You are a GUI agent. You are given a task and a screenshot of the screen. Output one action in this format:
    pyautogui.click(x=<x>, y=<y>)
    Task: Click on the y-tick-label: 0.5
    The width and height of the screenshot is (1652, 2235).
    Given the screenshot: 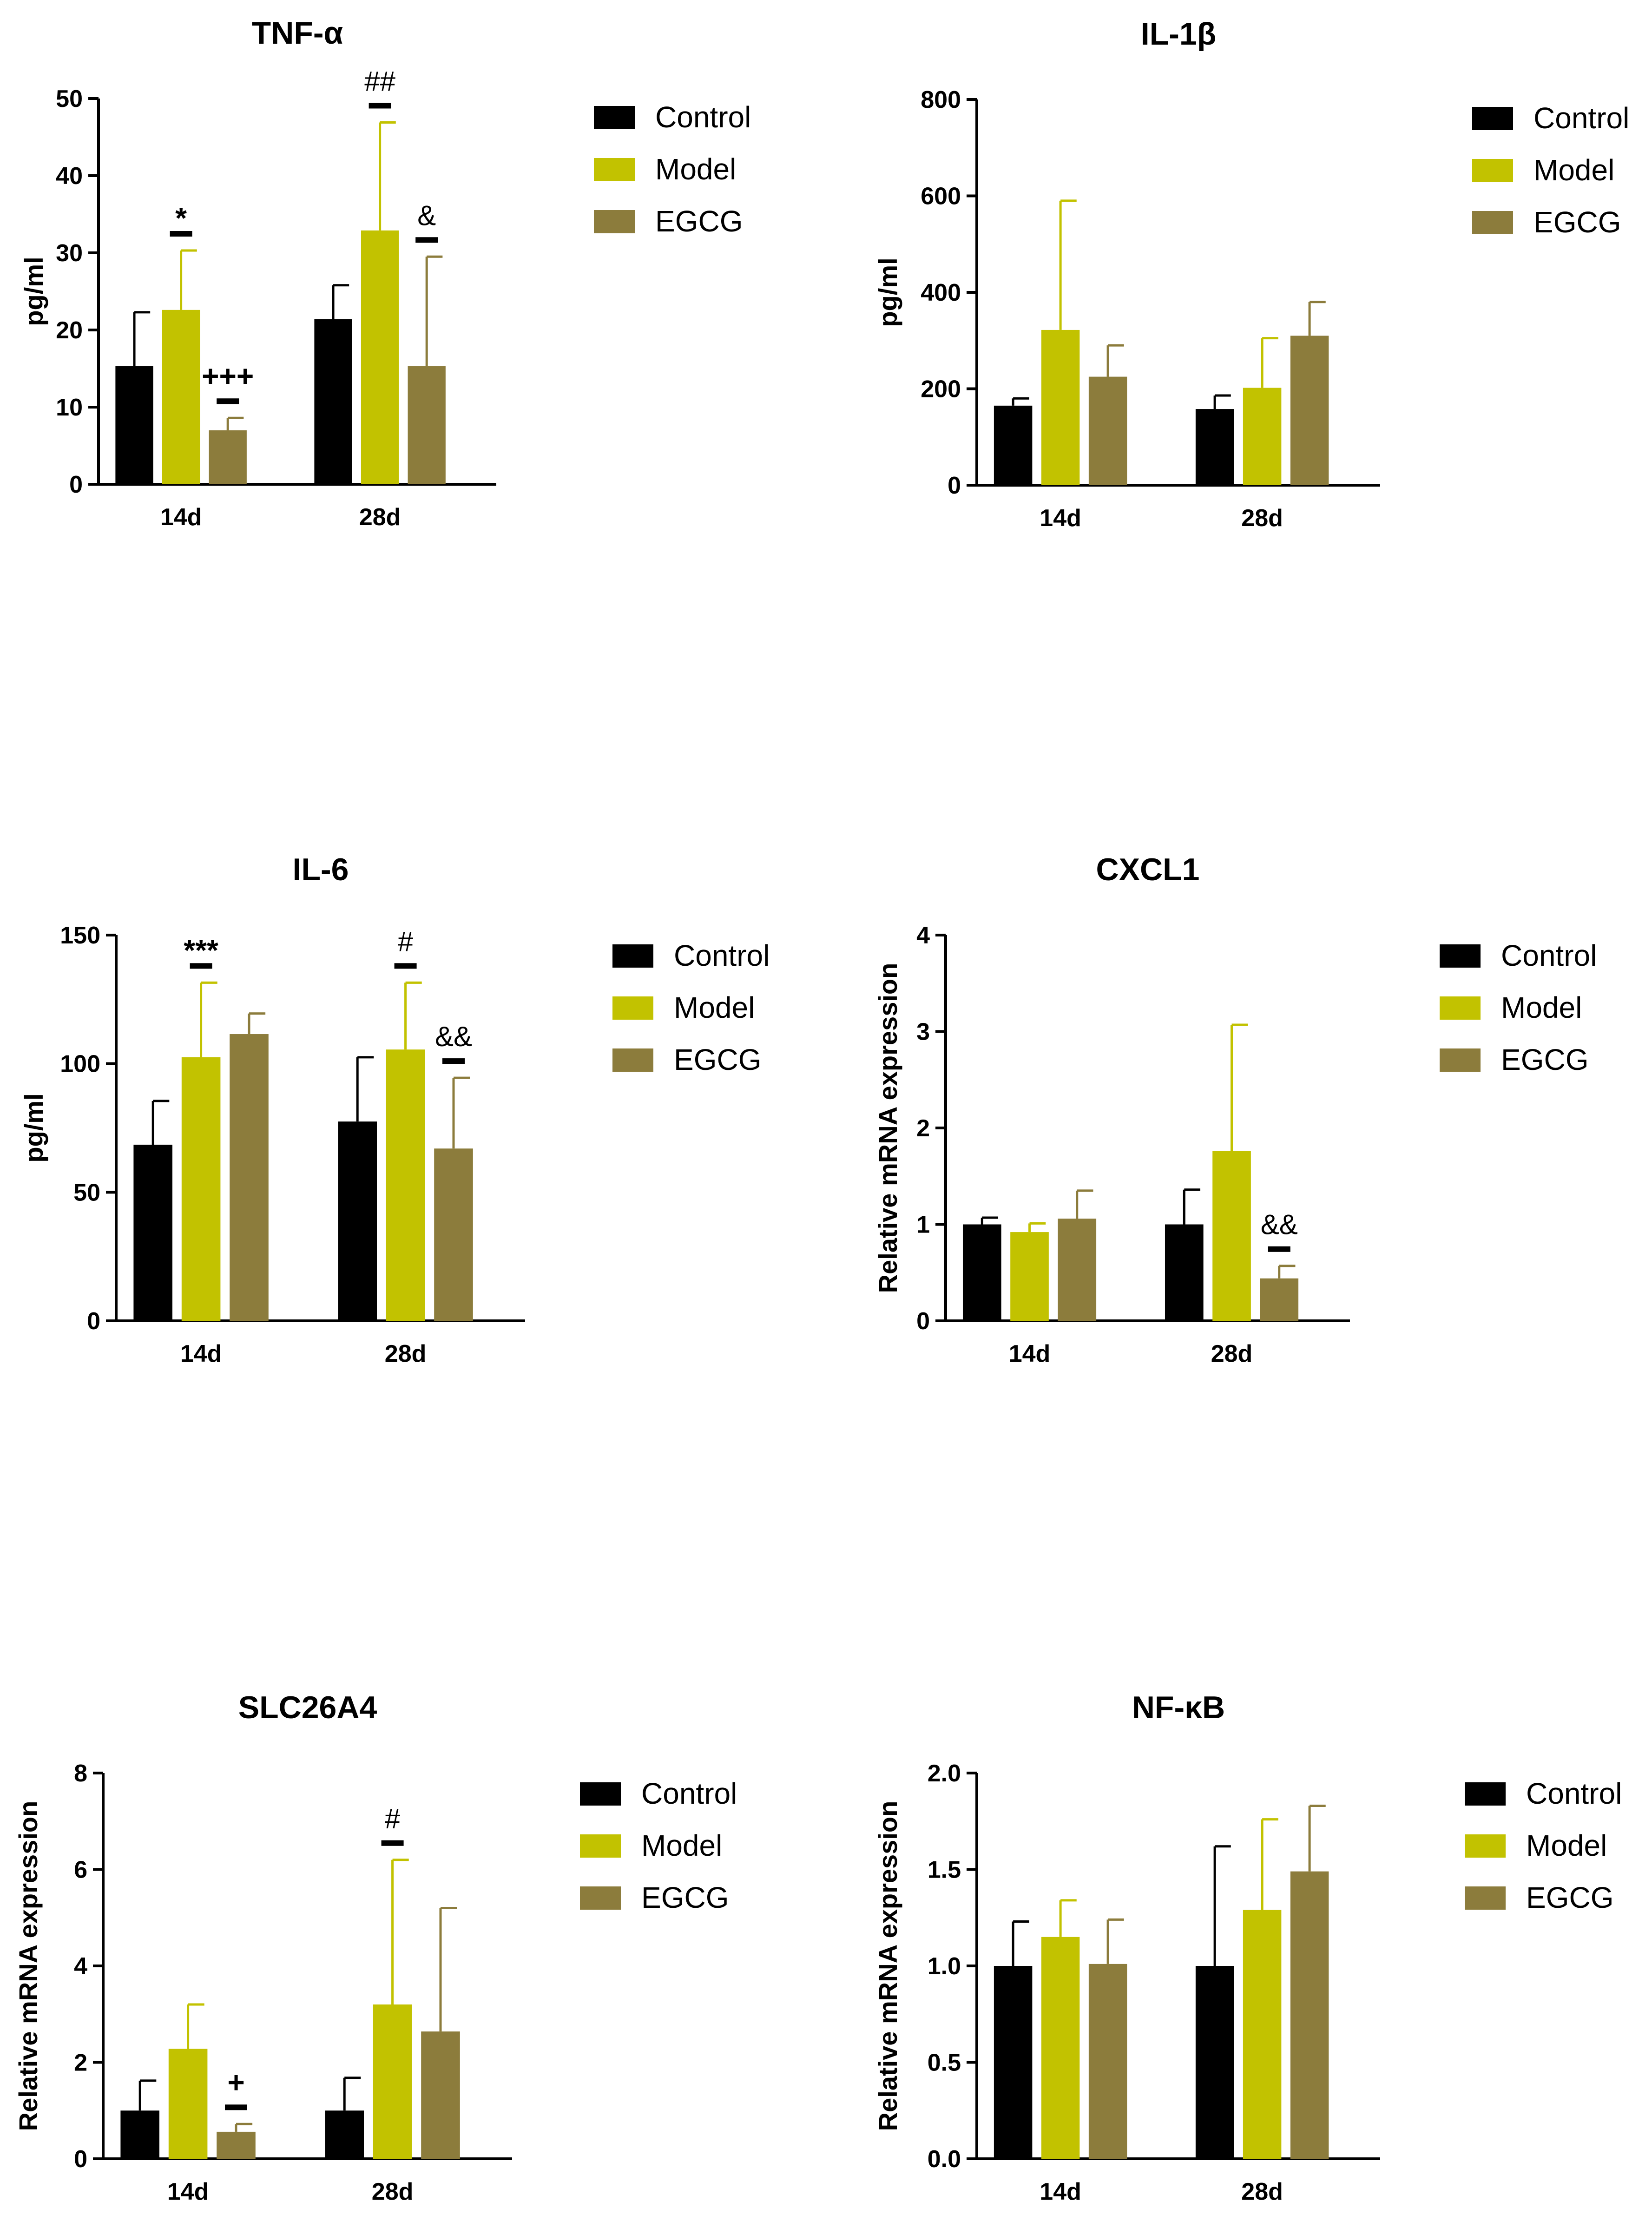 What is the action you would take?
    pyautogui.click(x=945, y=2063)
    